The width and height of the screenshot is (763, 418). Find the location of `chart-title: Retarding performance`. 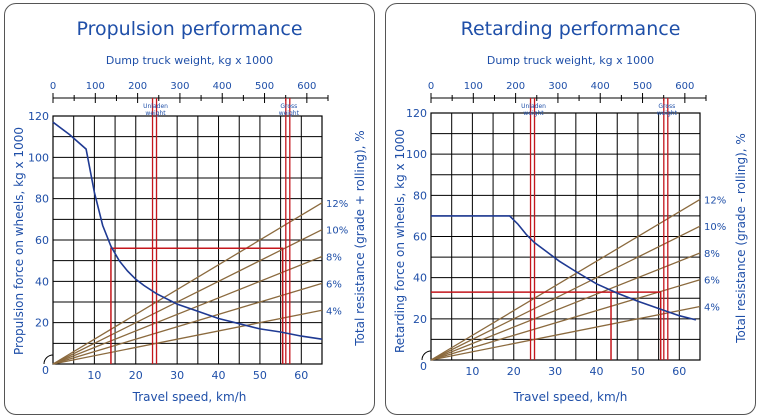

chart-title: Retarding performance is located at coordinates (570, 29).